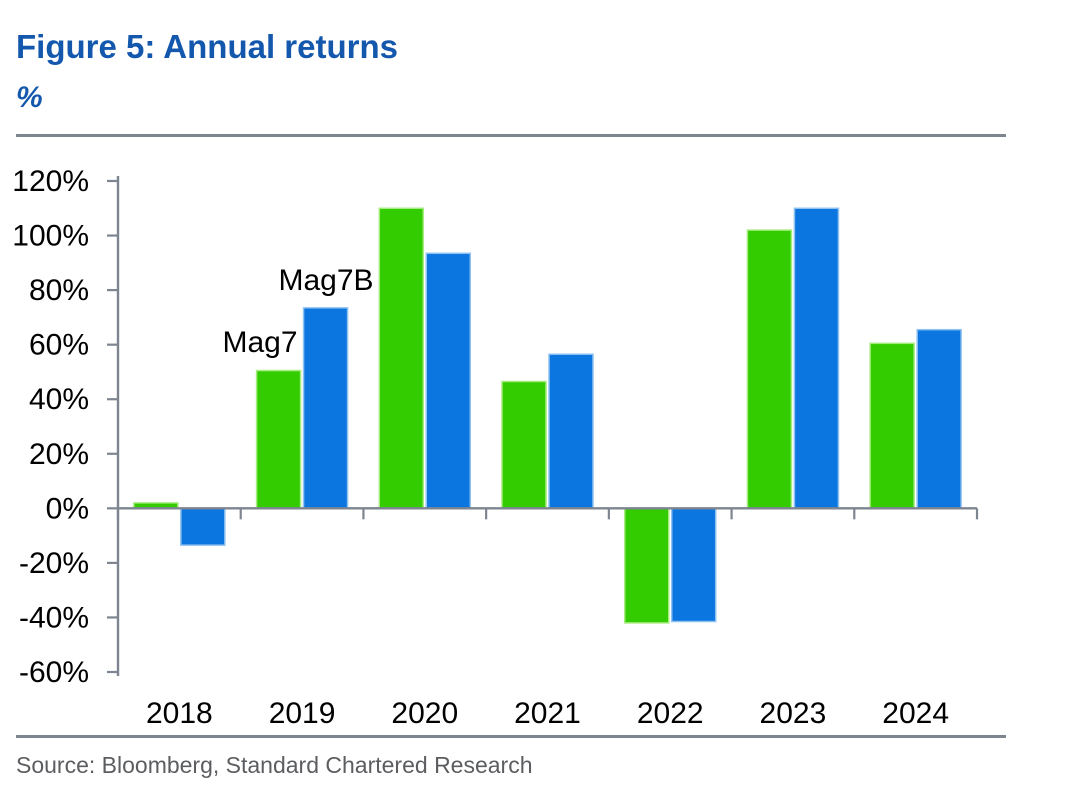  I want to click on y-tick-label--40: -40%, so click(54, 617).